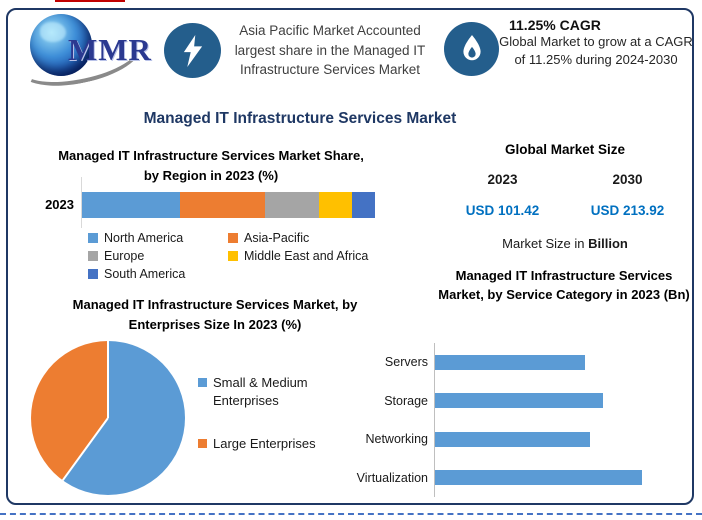 The height and width of the screenshot is (520, 702). Describe the element at coordinates (565, 149) in the screenshot. I see `market-size-title: Global Market Size` at that location.